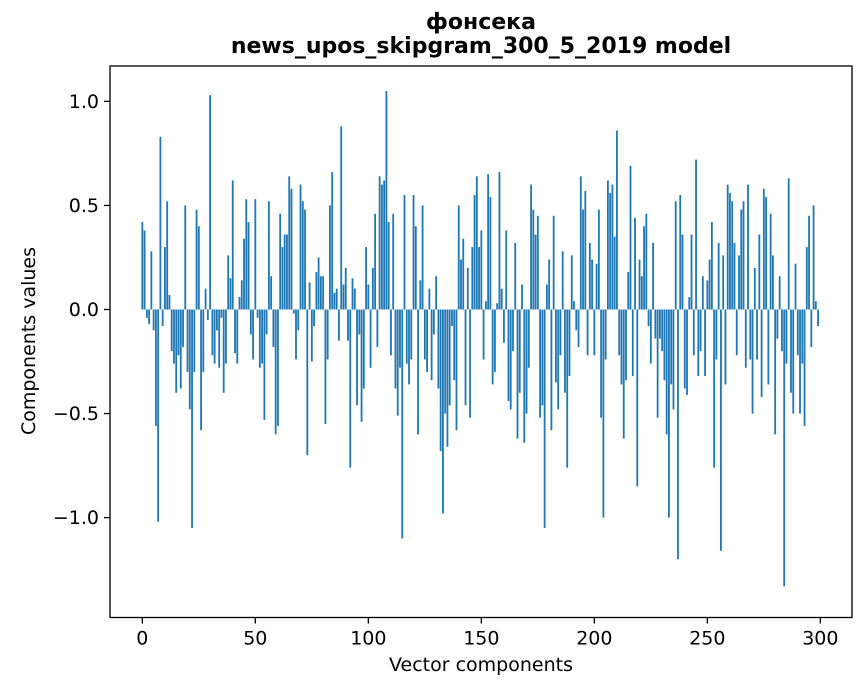  Describe the element at coordinates (76, 518) in the screenshot. I see `y-tick-label: −1.0` at that location.